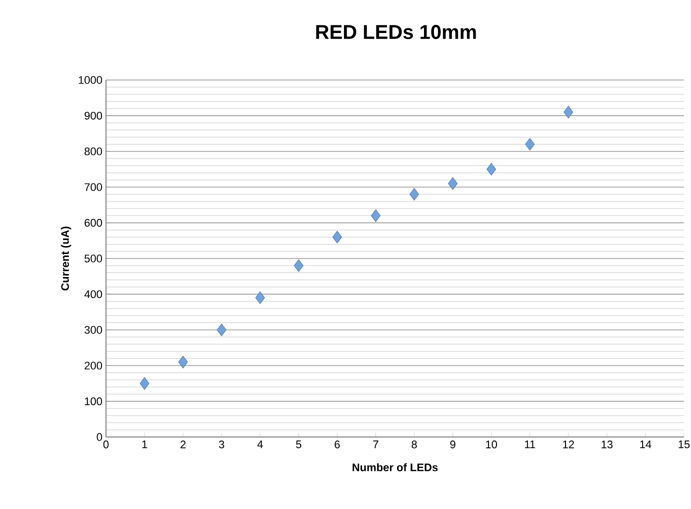 The image size is (691, 509). Describe the element at coordinates (106, 444) in the screenshot. I see `x-tick-label: 0` at that location.